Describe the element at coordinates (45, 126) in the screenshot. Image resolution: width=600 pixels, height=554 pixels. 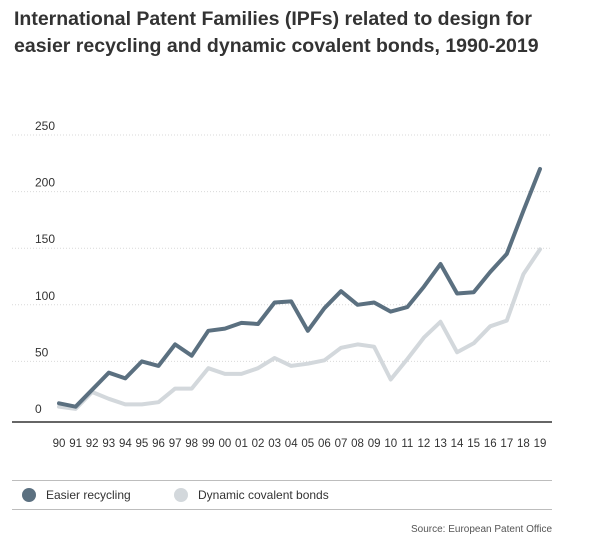
I see `y-tick-label: 250` at that location.